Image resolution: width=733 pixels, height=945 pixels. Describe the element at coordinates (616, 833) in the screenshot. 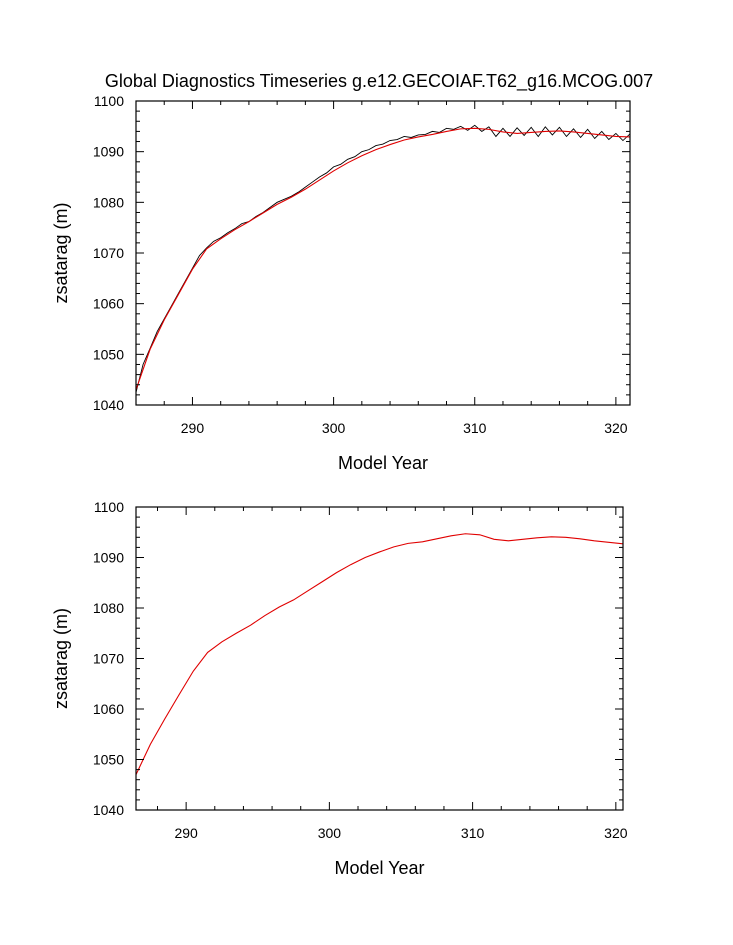

I see `bottom-x-tick-label: 320` at that location.